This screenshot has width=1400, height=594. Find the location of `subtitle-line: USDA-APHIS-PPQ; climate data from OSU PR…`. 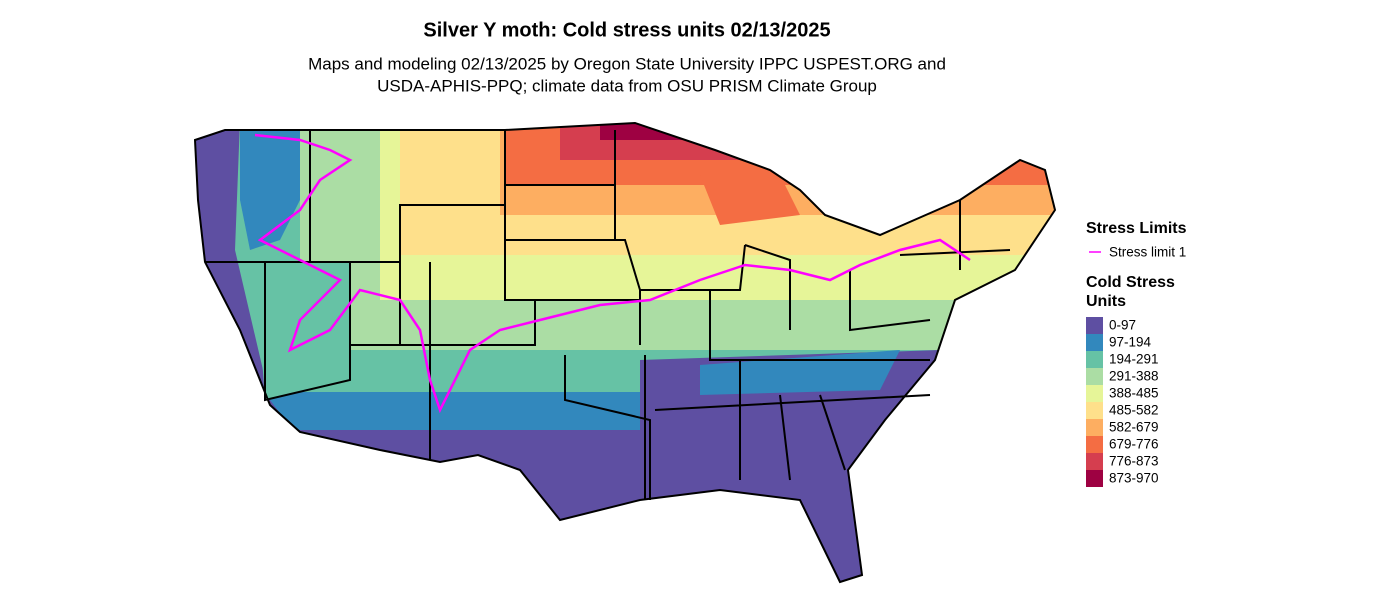

subtitle-line: USDA-APHIS-PPQ; climate data from OSU PR… is located at coordinates (627, 85).